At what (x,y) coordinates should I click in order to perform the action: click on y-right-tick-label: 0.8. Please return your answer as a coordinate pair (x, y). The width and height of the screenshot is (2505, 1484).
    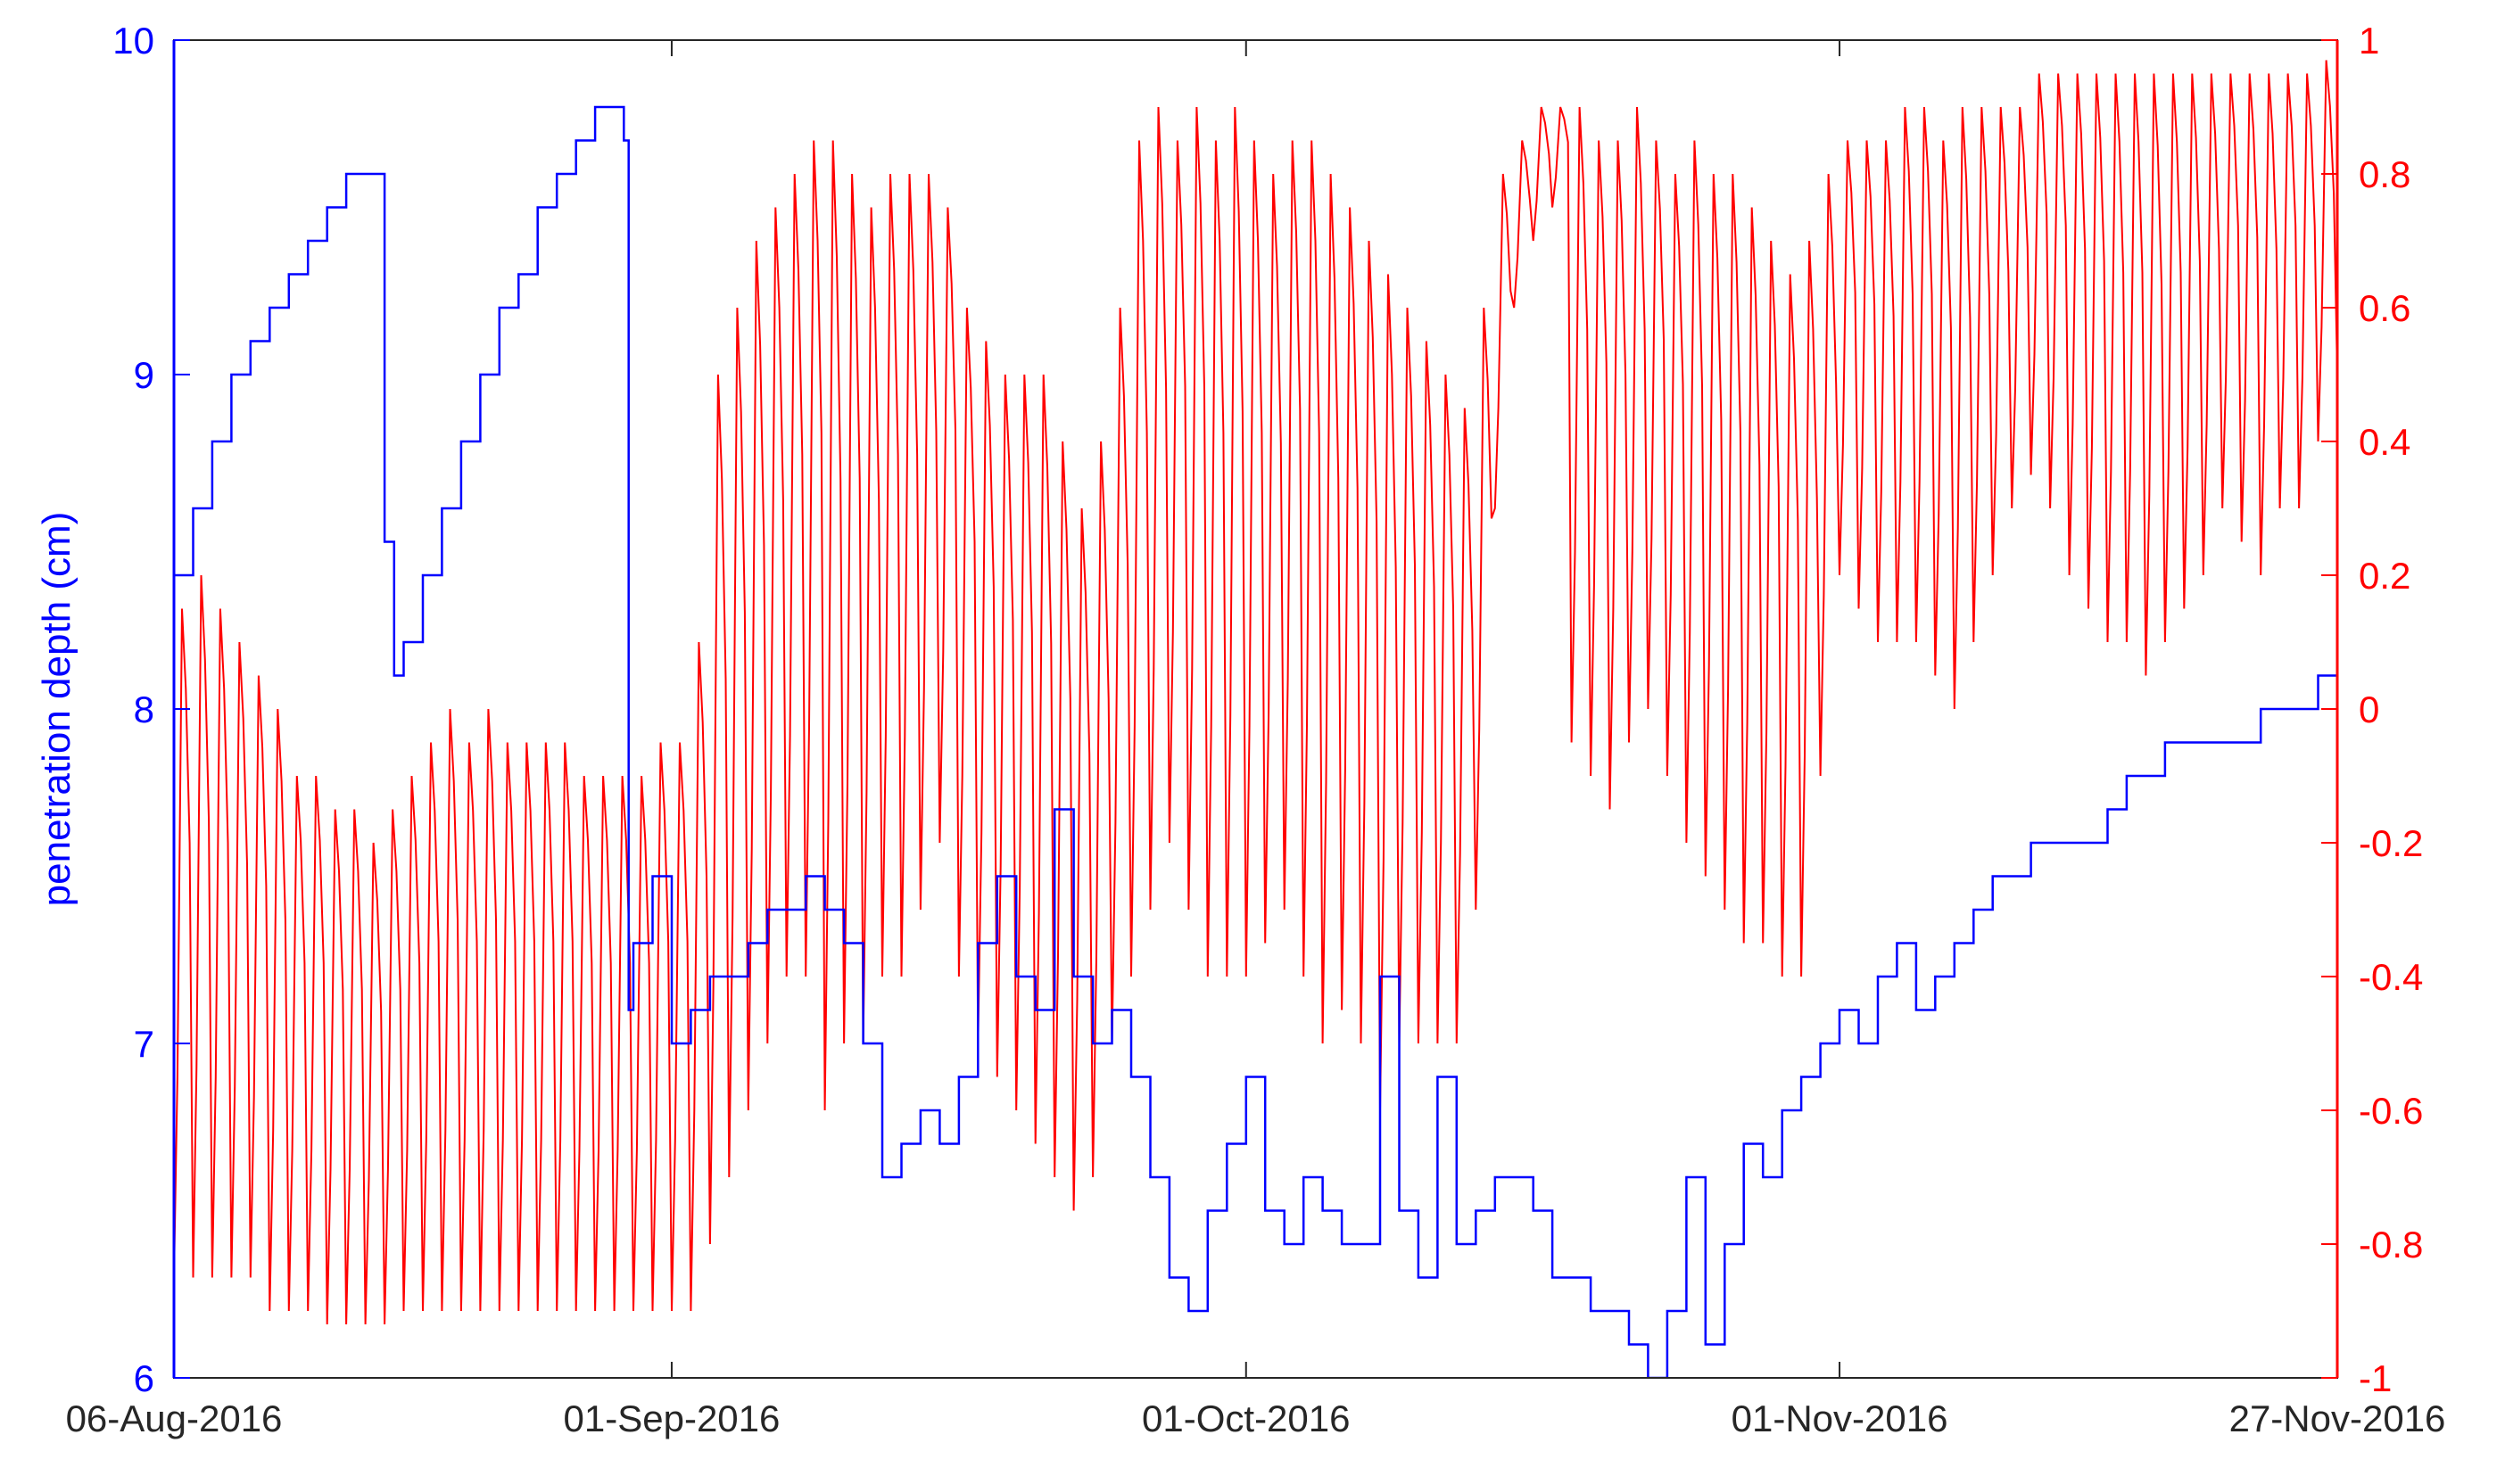
    Looking at the image, I should click on (2385, 174).